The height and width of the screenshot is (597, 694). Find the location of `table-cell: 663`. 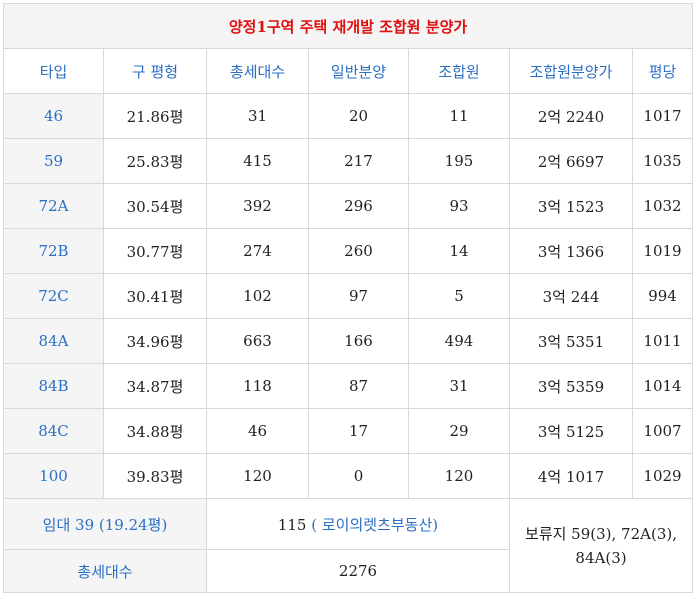

table-cell: 663 is located at coordinates (257, 341).